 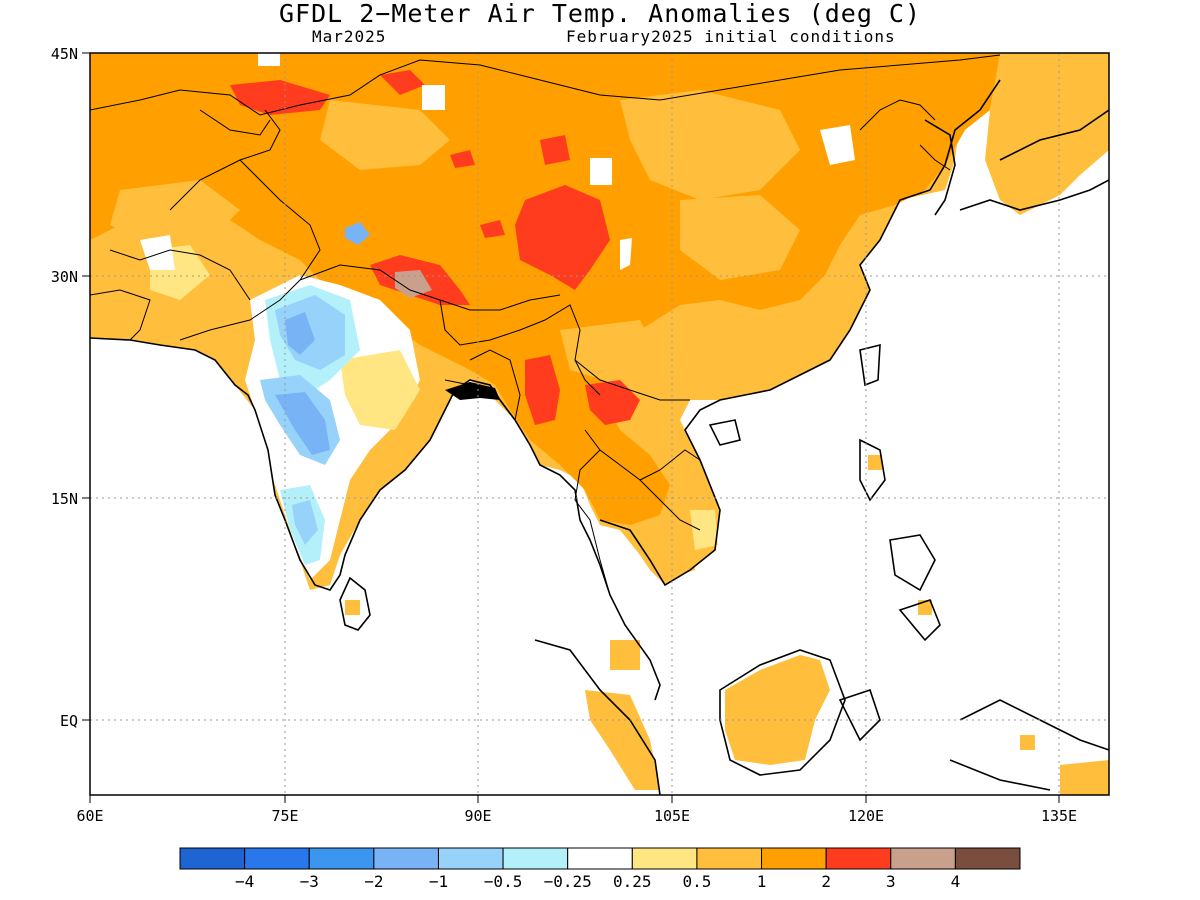 What do you see at coordinates (380, 390) in the screenshot?
I see `india-weak-warm` at bounding box center [380, 390].